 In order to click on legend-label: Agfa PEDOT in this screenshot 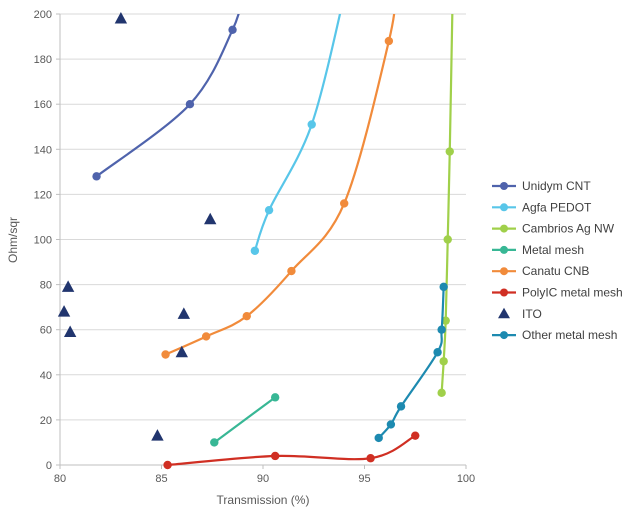, I will do `click(557, 207)`.